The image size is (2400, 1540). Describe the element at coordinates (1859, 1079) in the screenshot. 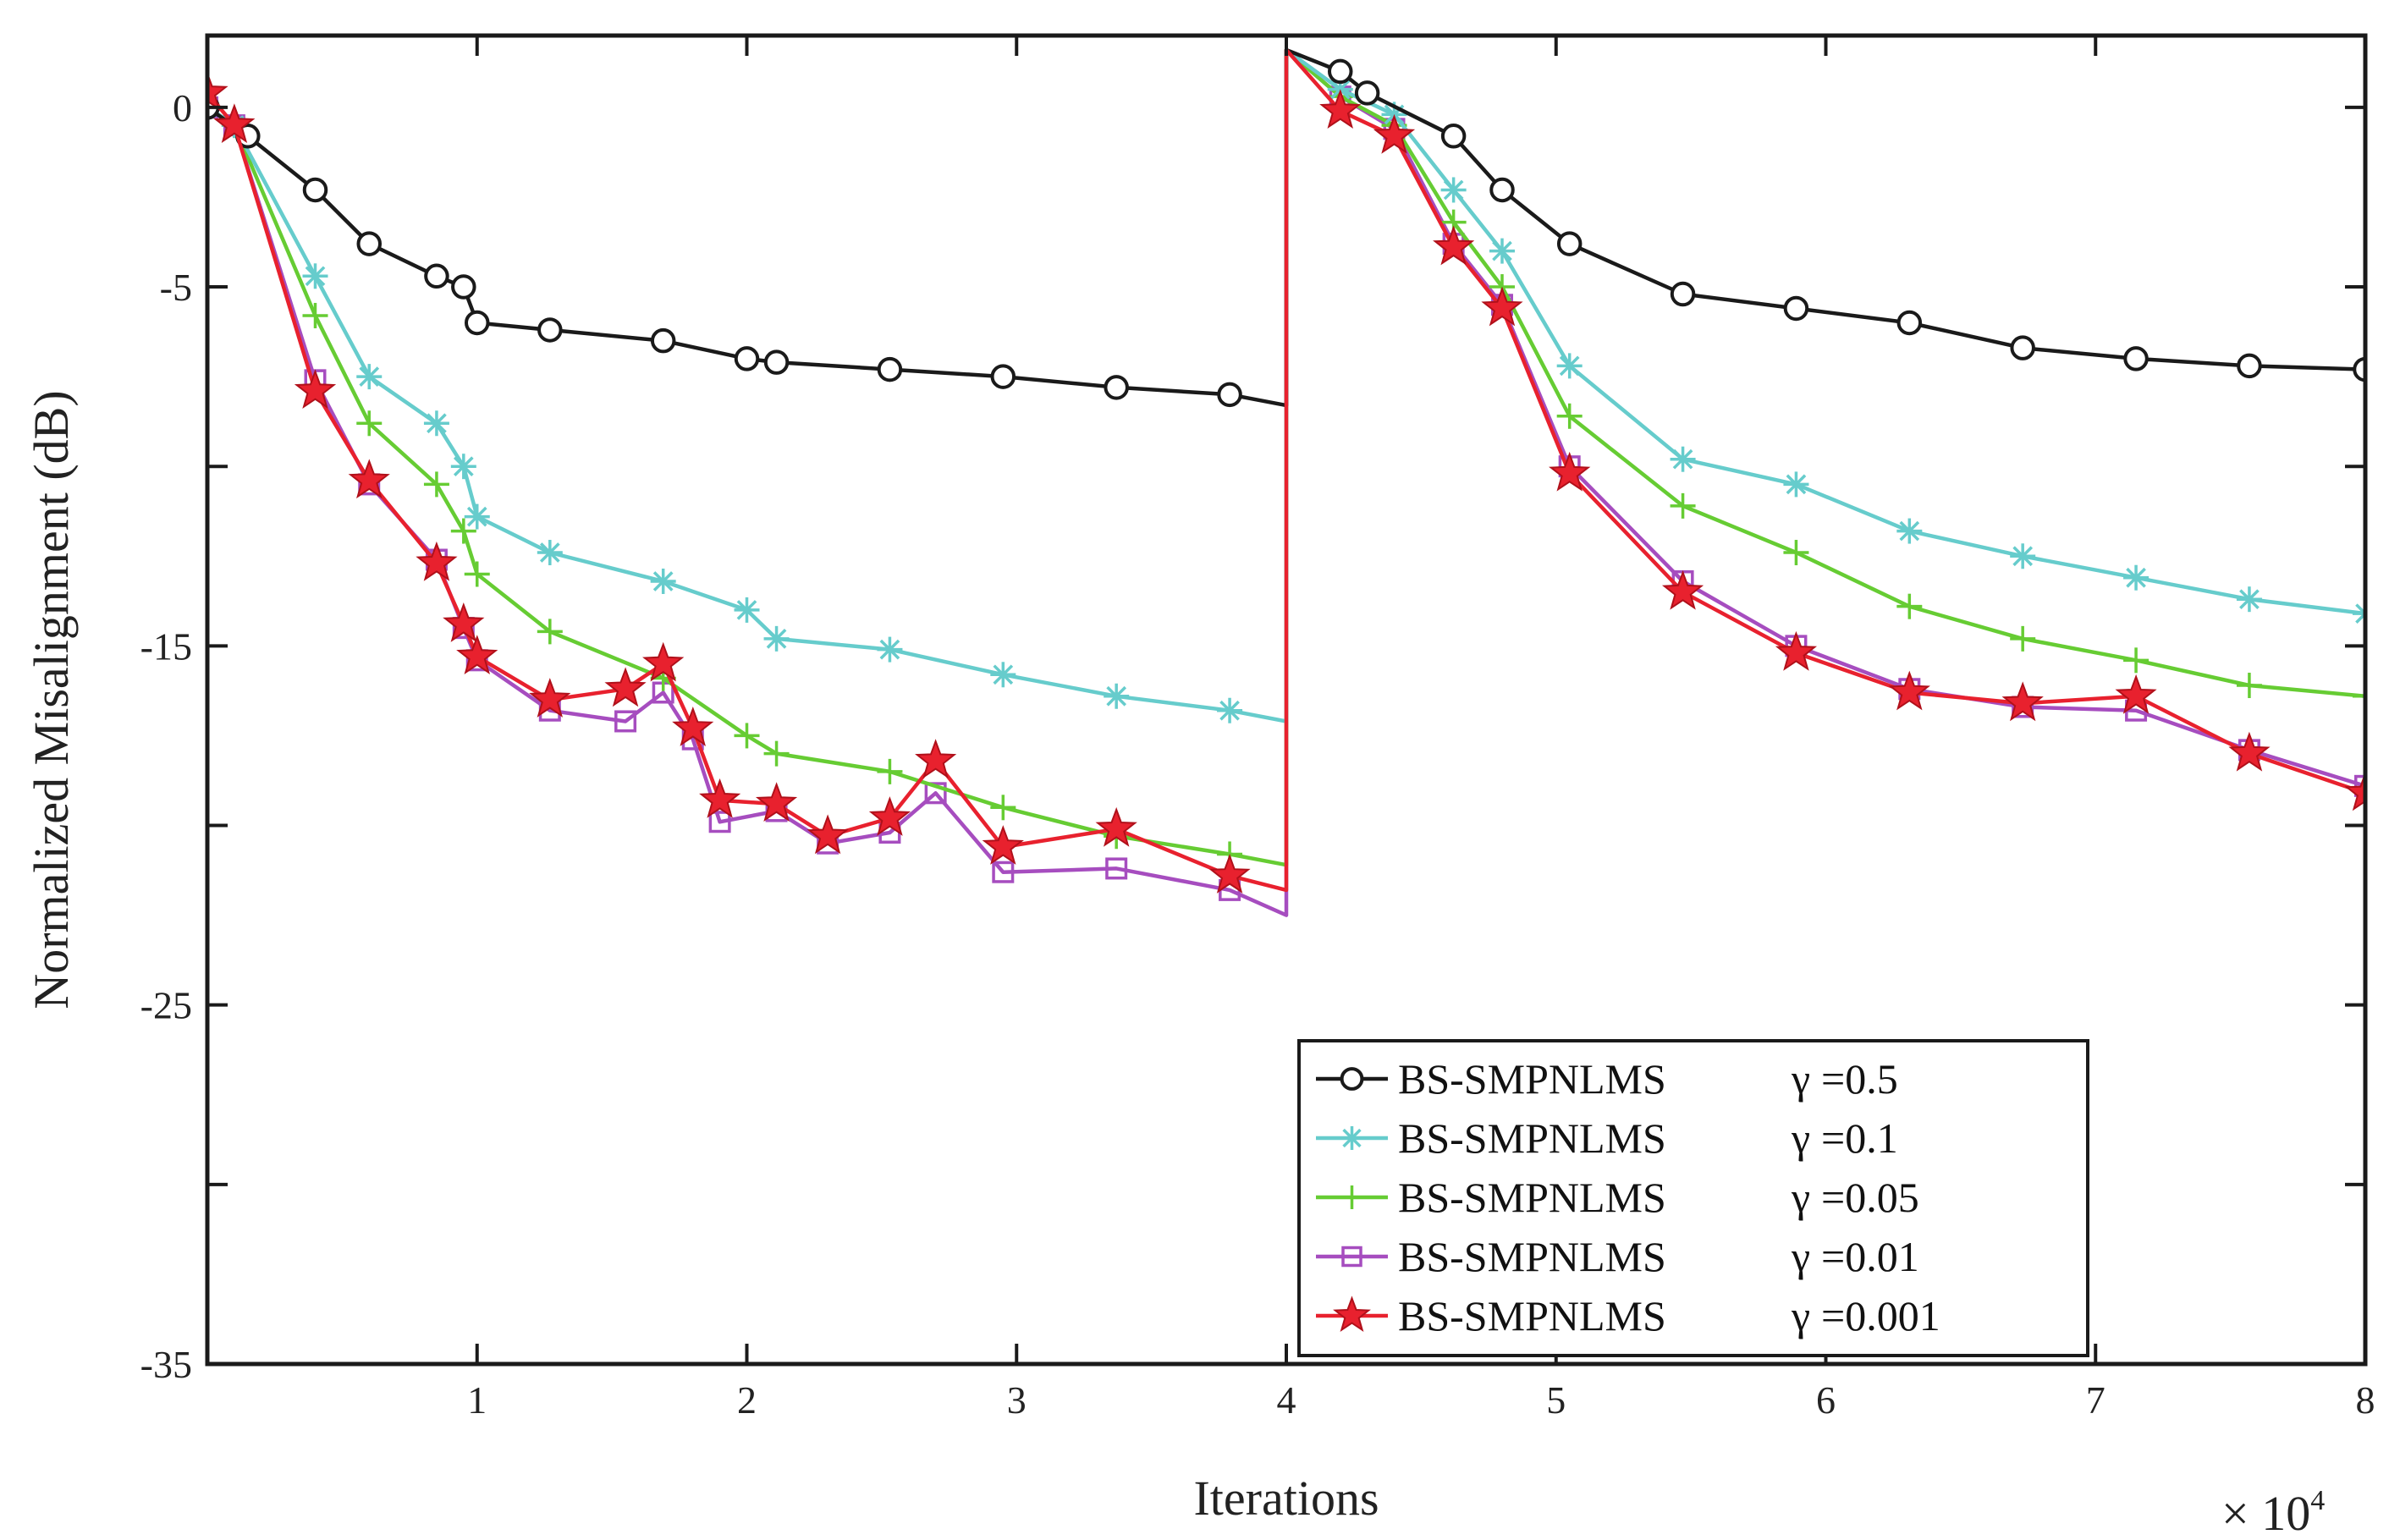

I see `legend-gamma-value: =0.5` at that location.